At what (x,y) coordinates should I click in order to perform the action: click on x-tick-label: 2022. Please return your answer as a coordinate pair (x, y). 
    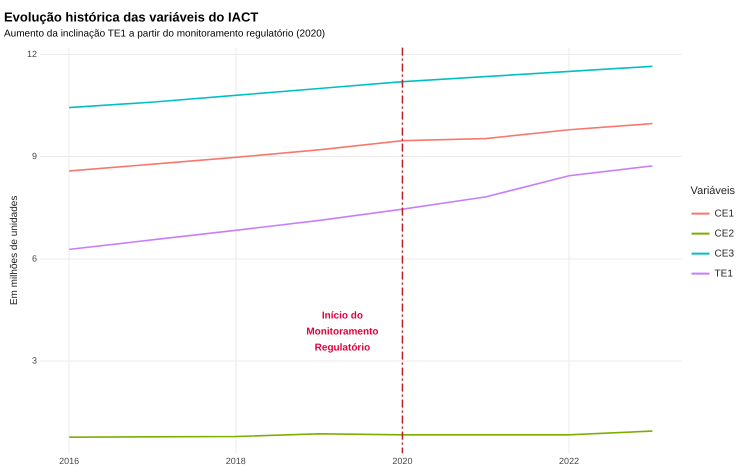
    Looking at the image, I should click on (569, 461).